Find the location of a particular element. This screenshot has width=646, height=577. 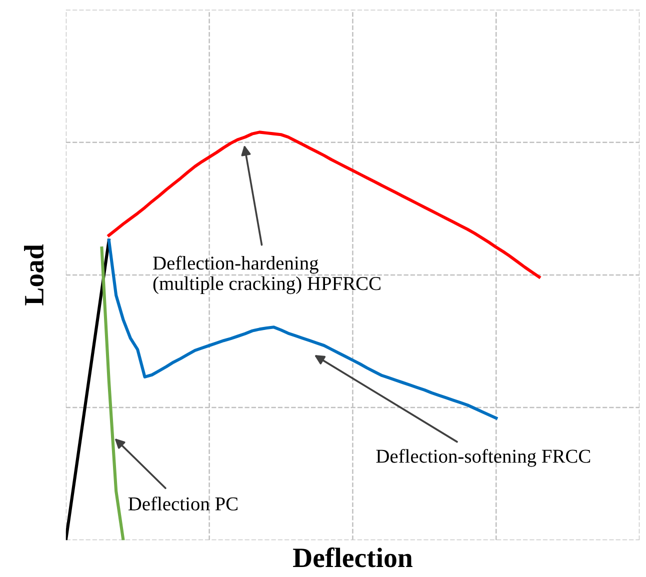

annotation: Deflection-softening FRCC is located at coordinates (483, 457).